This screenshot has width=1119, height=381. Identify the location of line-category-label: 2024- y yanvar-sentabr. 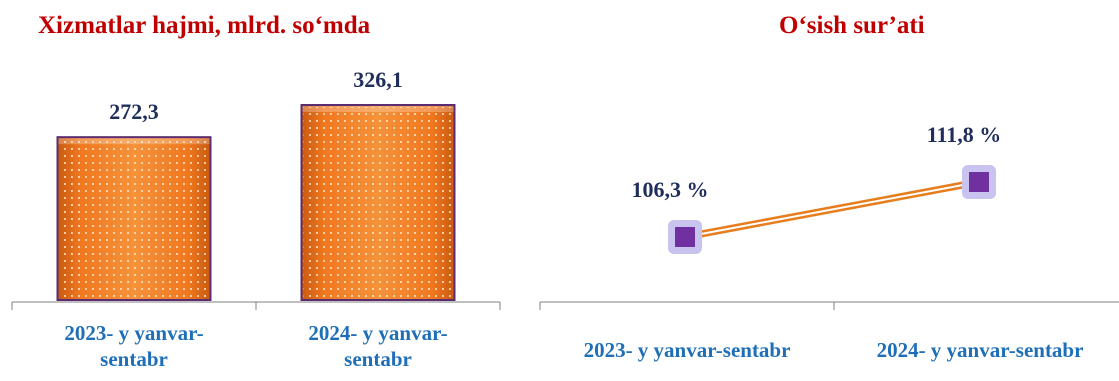
(980, 350).